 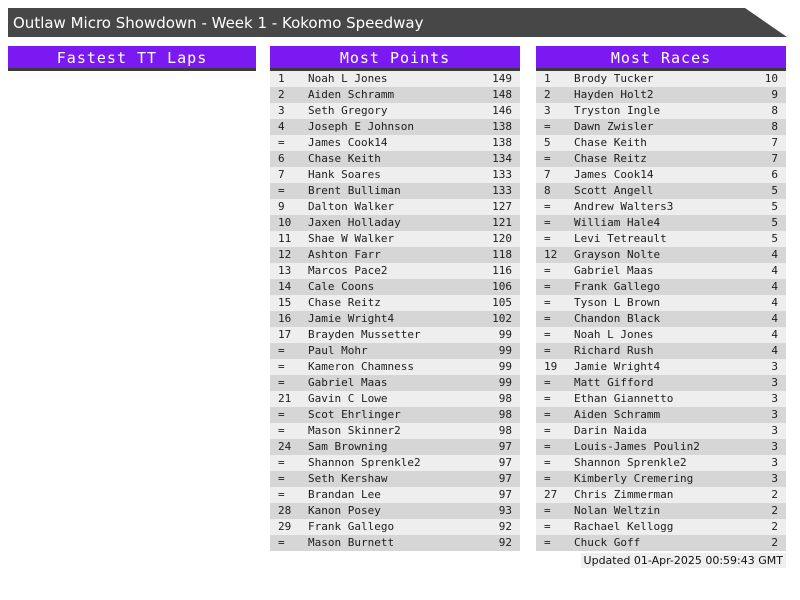 I want to click on leaderboard-row: = Mason Skinner2 98, so click(x=395, y=431).